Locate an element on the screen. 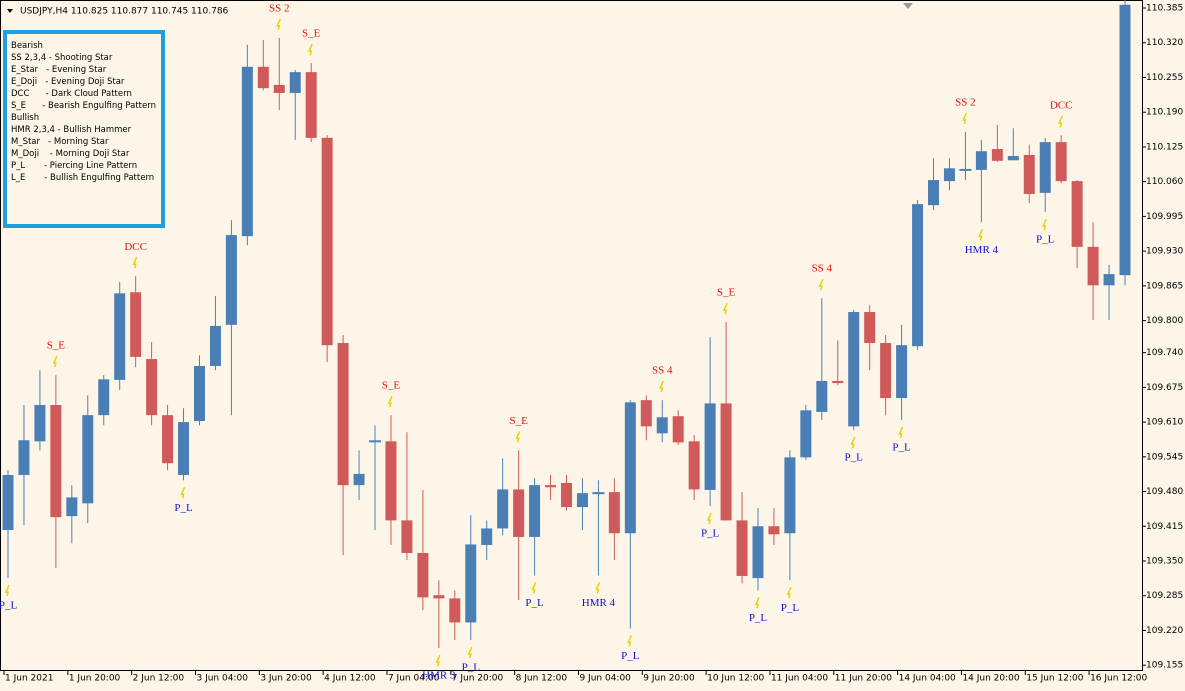  legend-item: SS 2,3,4 - Shooting Star is located at coordinates (62, 58).